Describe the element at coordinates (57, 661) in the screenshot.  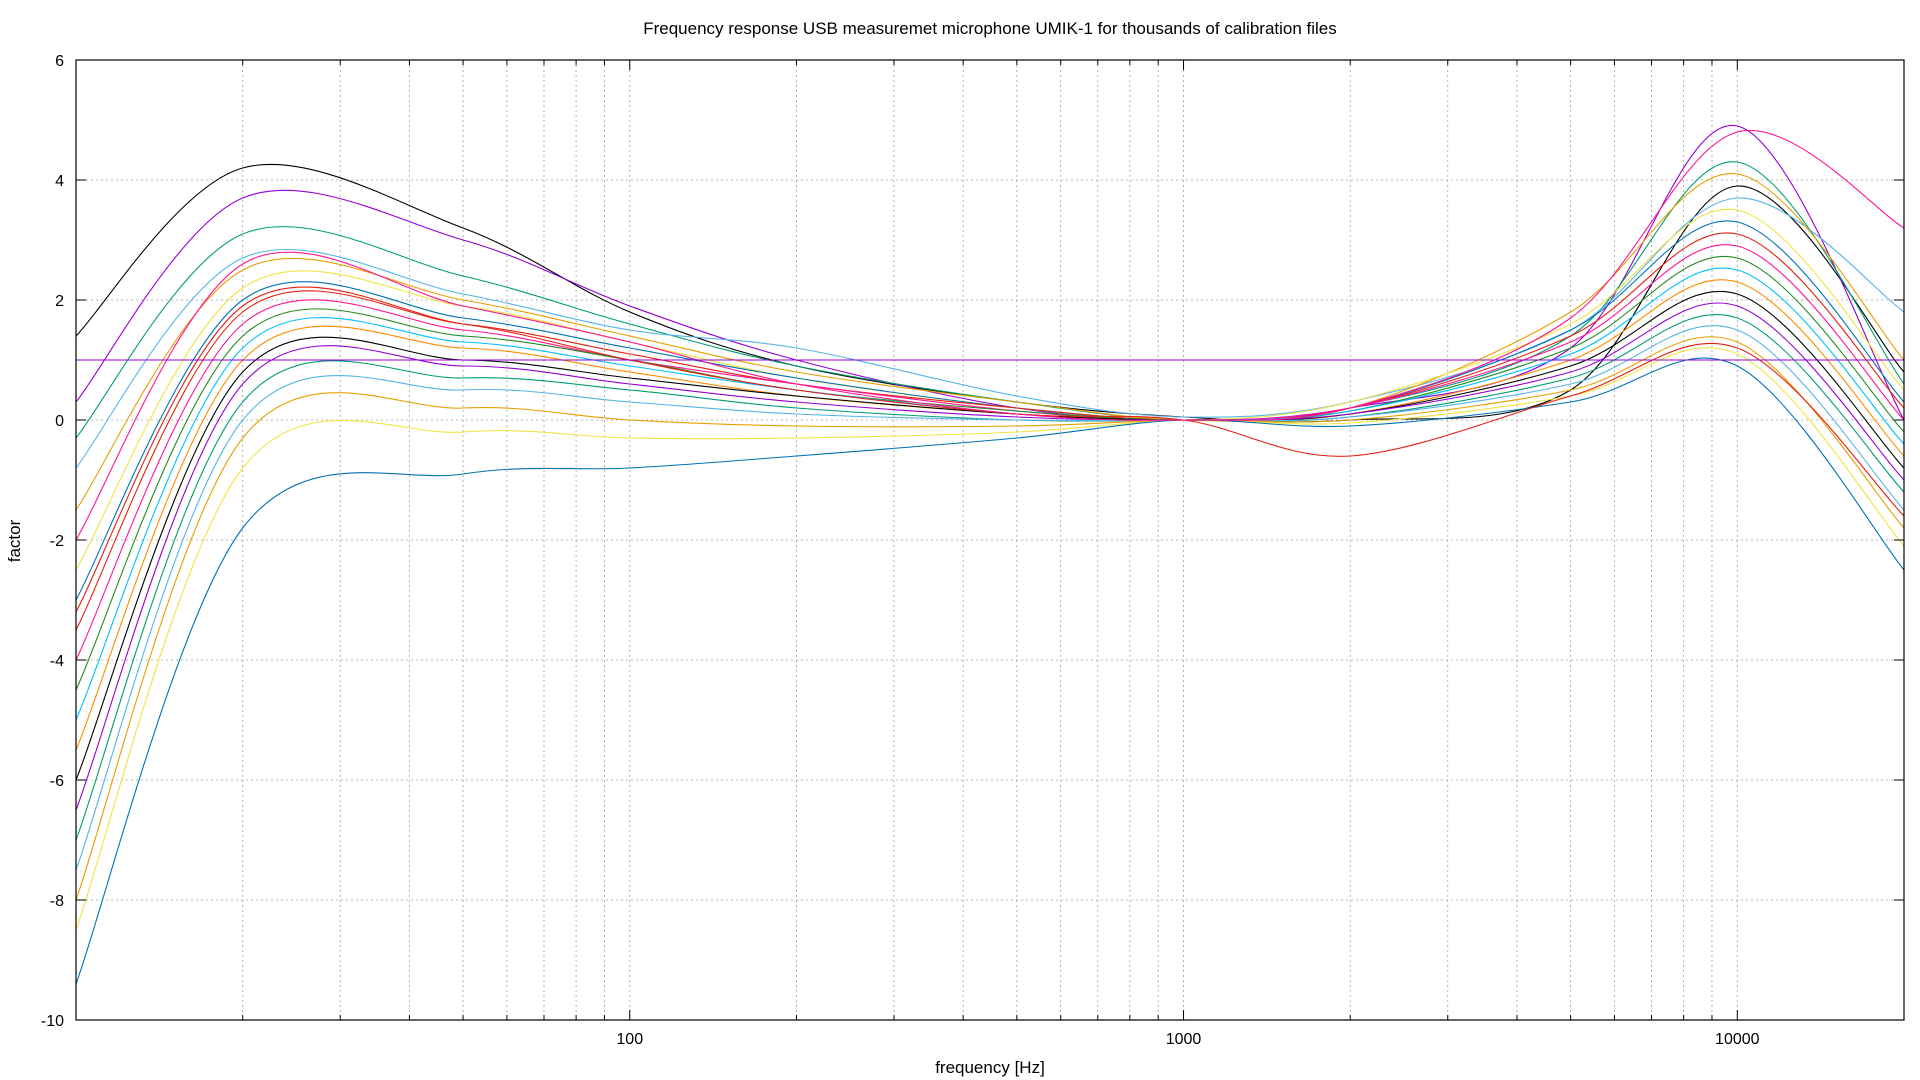
I see `y-tick-label: -4` at that location.